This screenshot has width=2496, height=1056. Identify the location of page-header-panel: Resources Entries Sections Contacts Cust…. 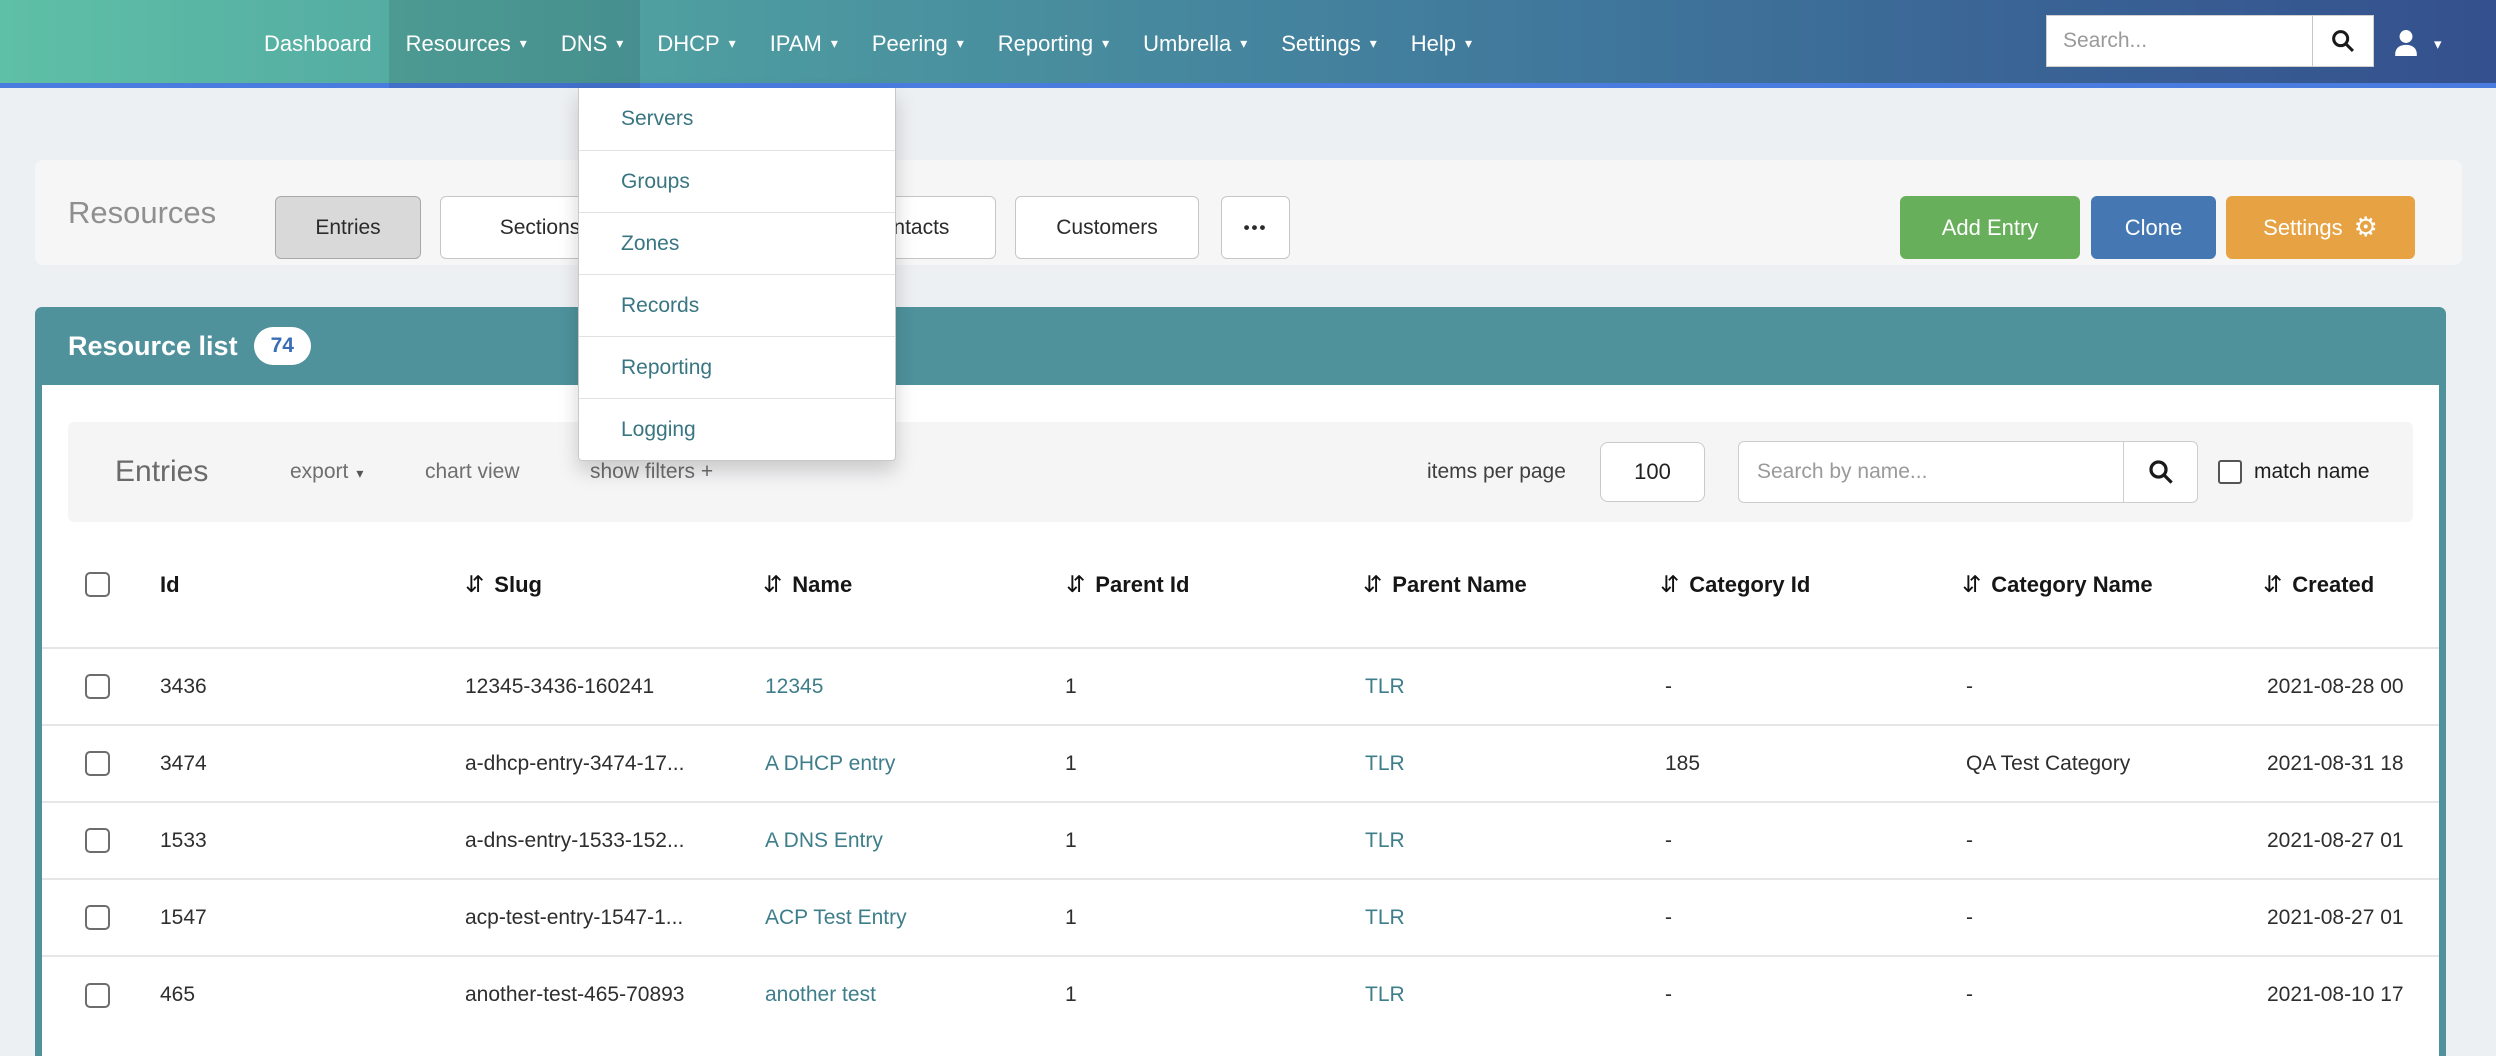
(1248, 212).